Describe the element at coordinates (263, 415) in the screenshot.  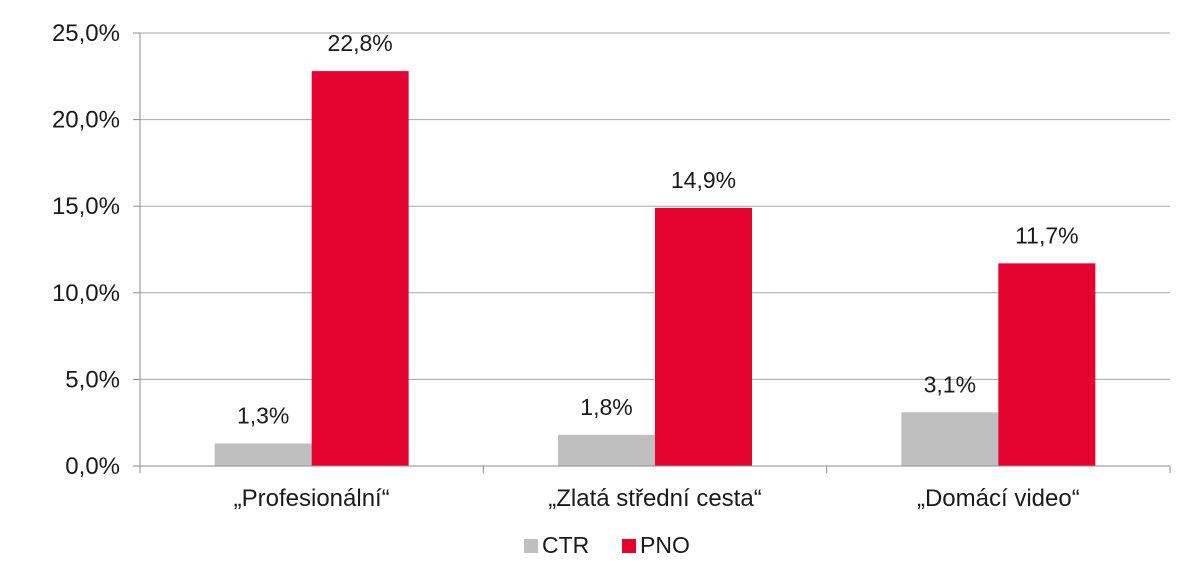
I see `data-label-ctr: 1,3%` at that location.